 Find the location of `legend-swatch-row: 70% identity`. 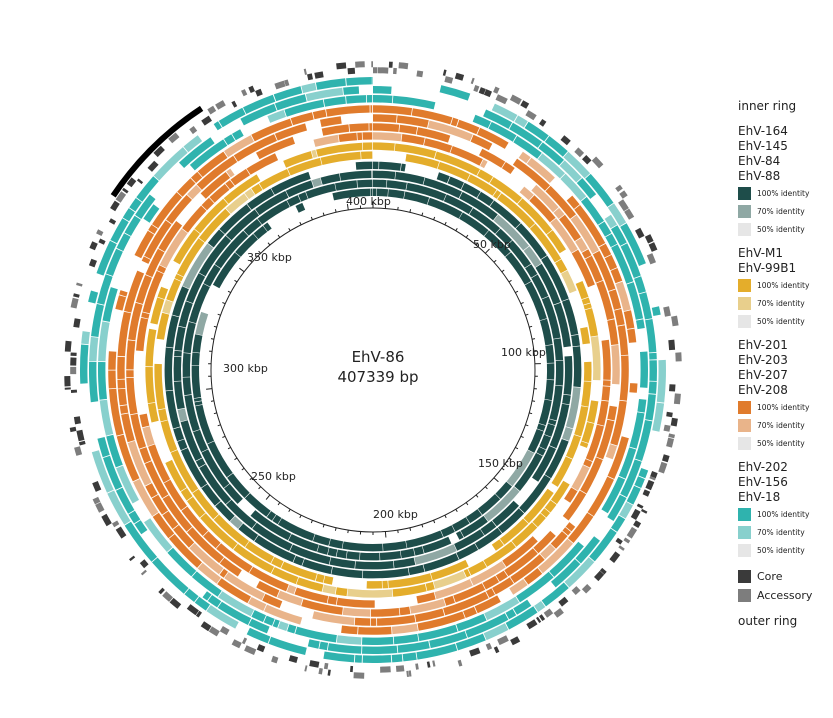

legend-swatch-row: 70% identity is located at coordinates (784, 211).